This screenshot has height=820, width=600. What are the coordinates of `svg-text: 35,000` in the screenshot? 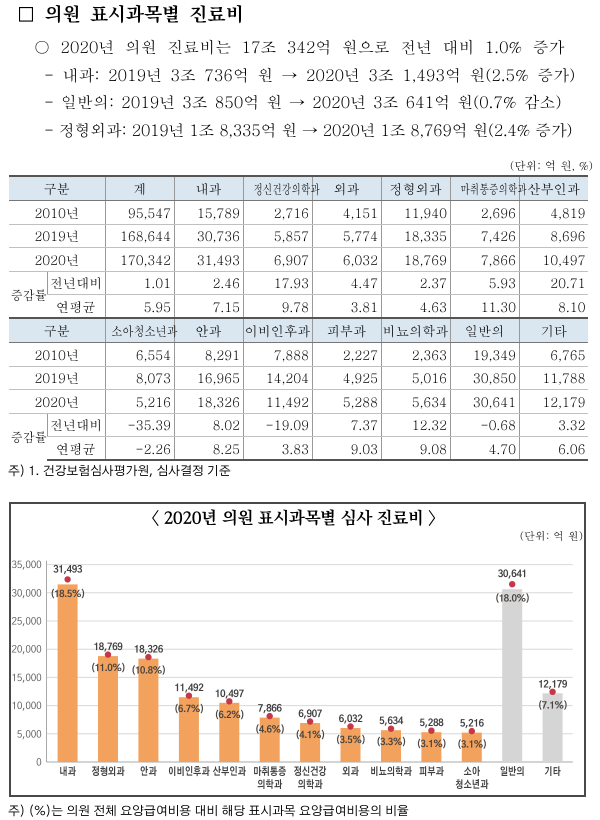 It's located at (26, 565).